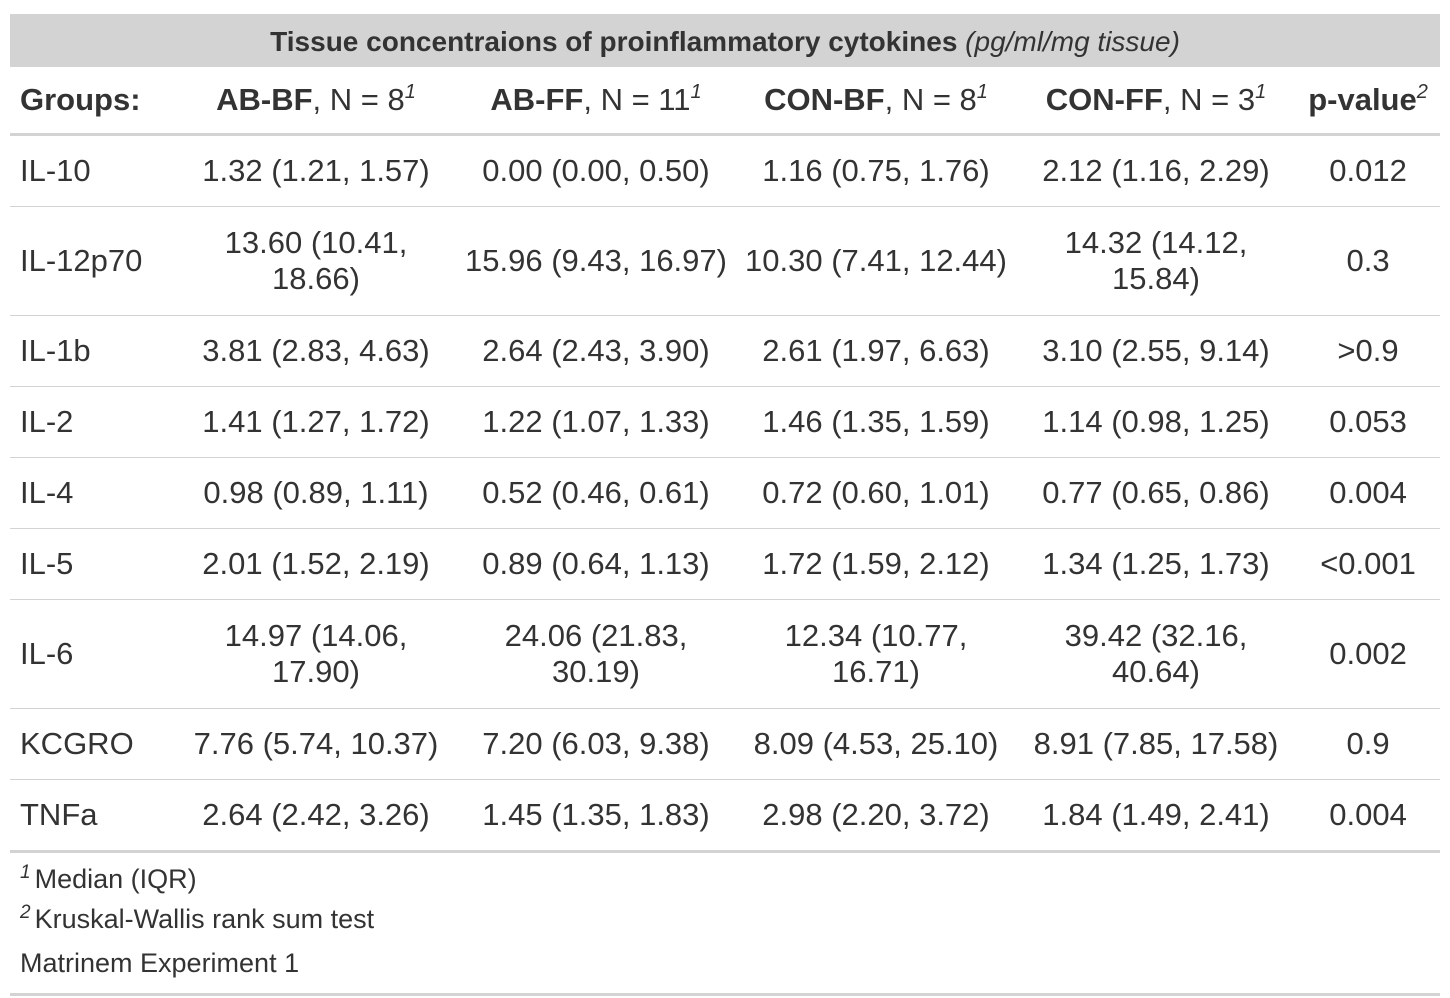 Image resolution: width=1450 pixels, height=998 pixels. What do you see at coordinates (876, 170) in the screenshot?
I see `cell-con-bf: 1.16 (0.75, 1.76)` at bounding box center [876, 170].